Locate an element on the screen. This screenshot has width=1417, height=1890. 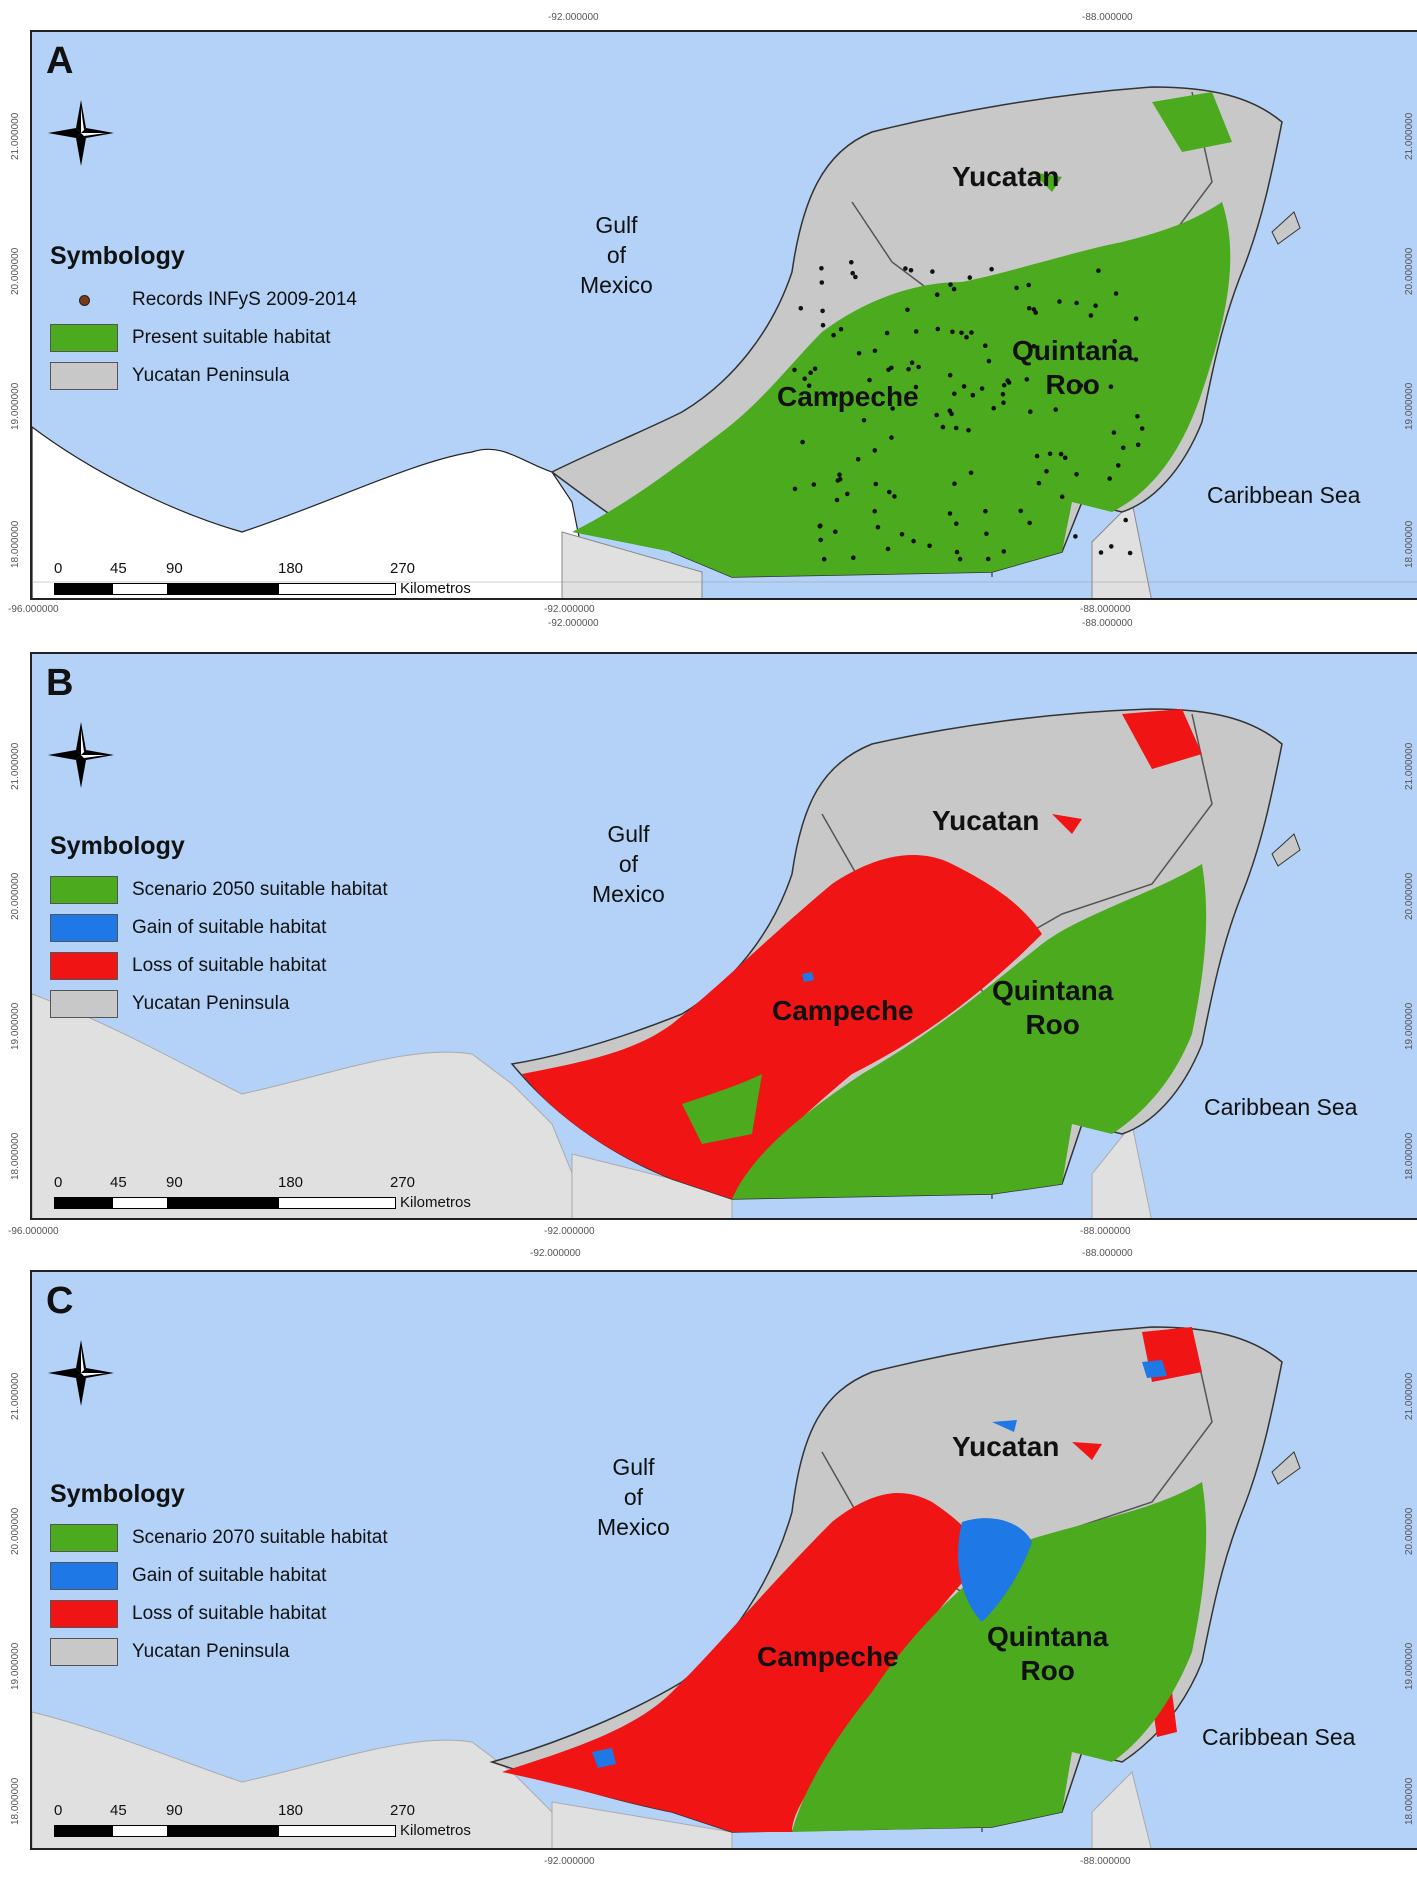
state-label-yucatan: Yucatan is located at coordinates (1006, 1446).